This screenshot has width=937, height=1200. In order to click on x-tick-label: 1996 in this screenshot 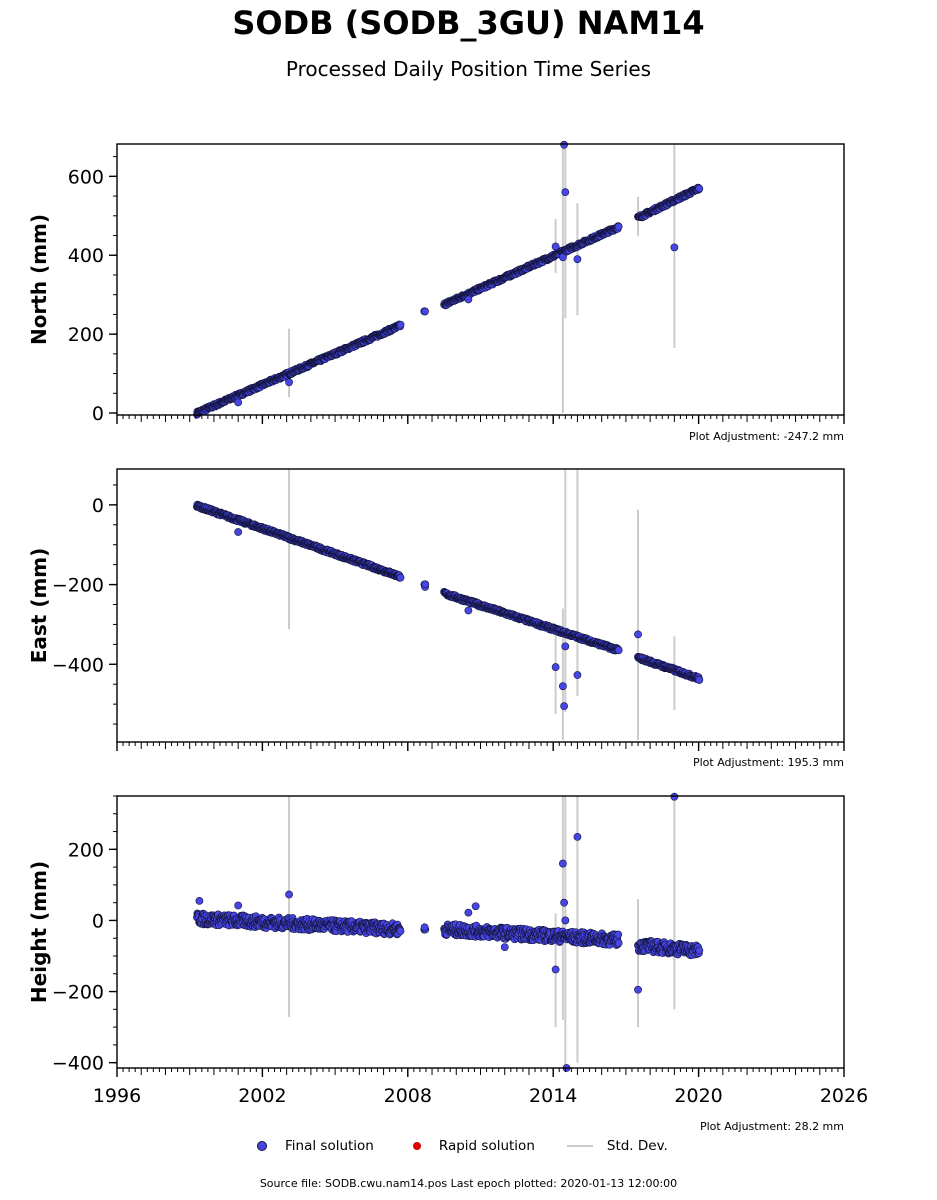, I will do `click(117, 1096)`.